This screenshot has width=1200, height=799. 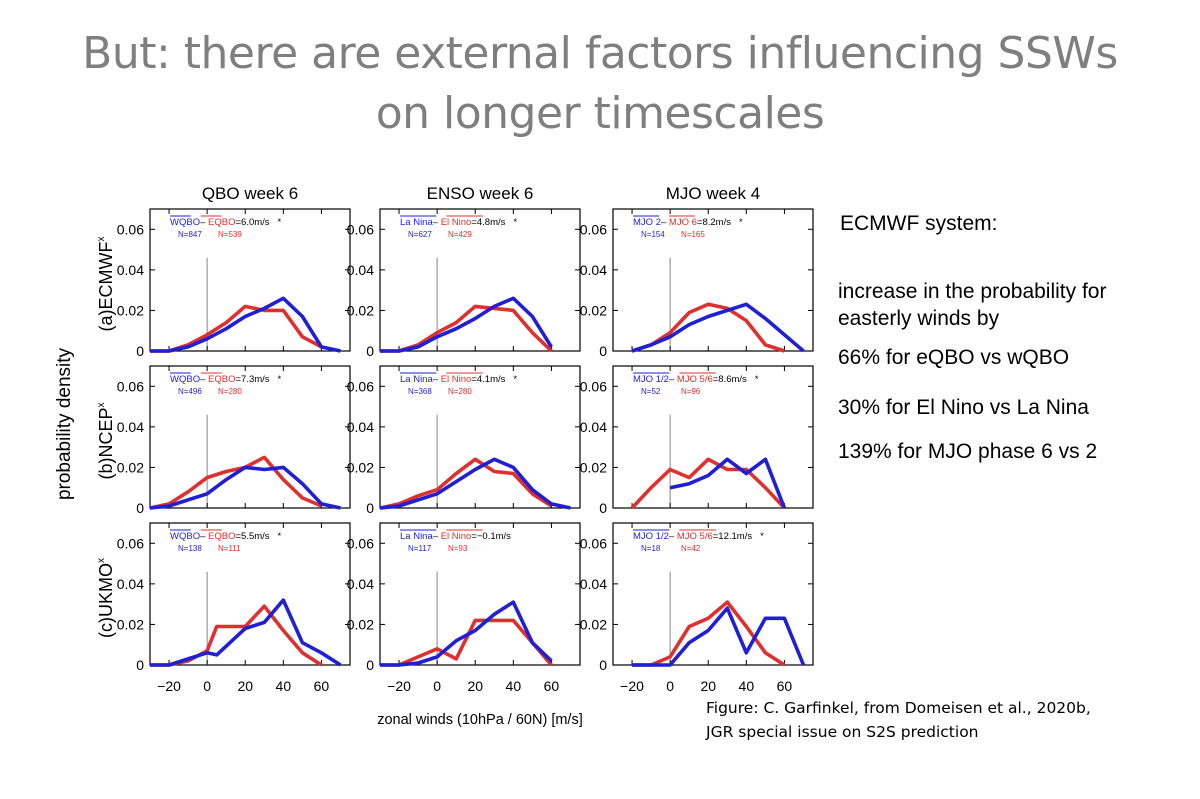 I want to click on legend-red-count: N=539, so click(x=230, y=234).